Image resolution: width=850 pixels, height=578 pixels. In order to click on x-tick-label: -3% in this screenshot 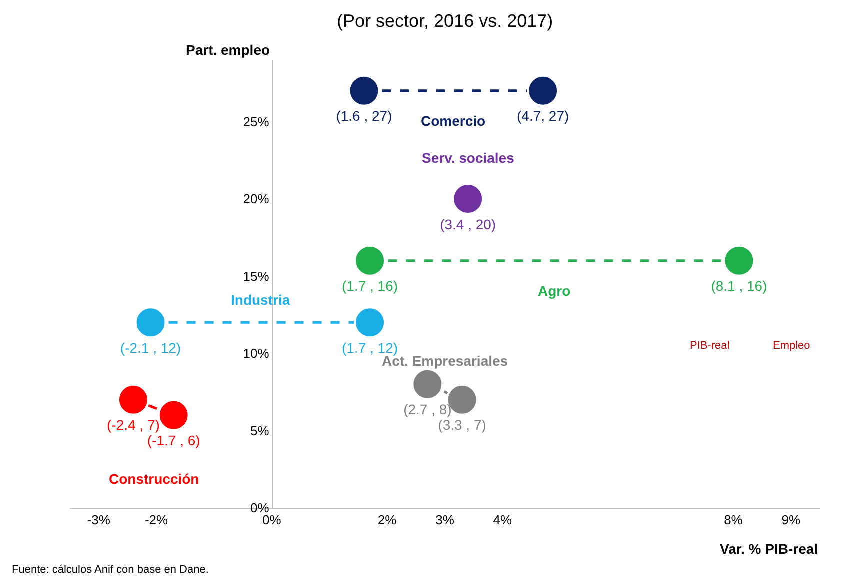, I will do `click(99, 520)`.